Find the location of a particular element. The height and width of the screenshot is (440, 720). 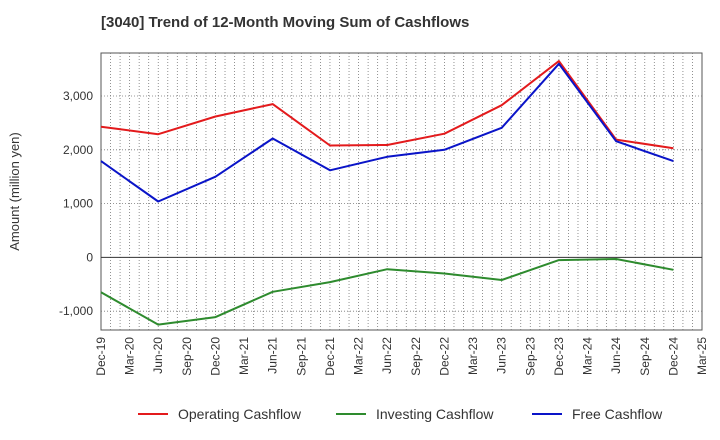

investing-cashflow-legend-label: Investing Cashflow is located at coordinates (435, 414).